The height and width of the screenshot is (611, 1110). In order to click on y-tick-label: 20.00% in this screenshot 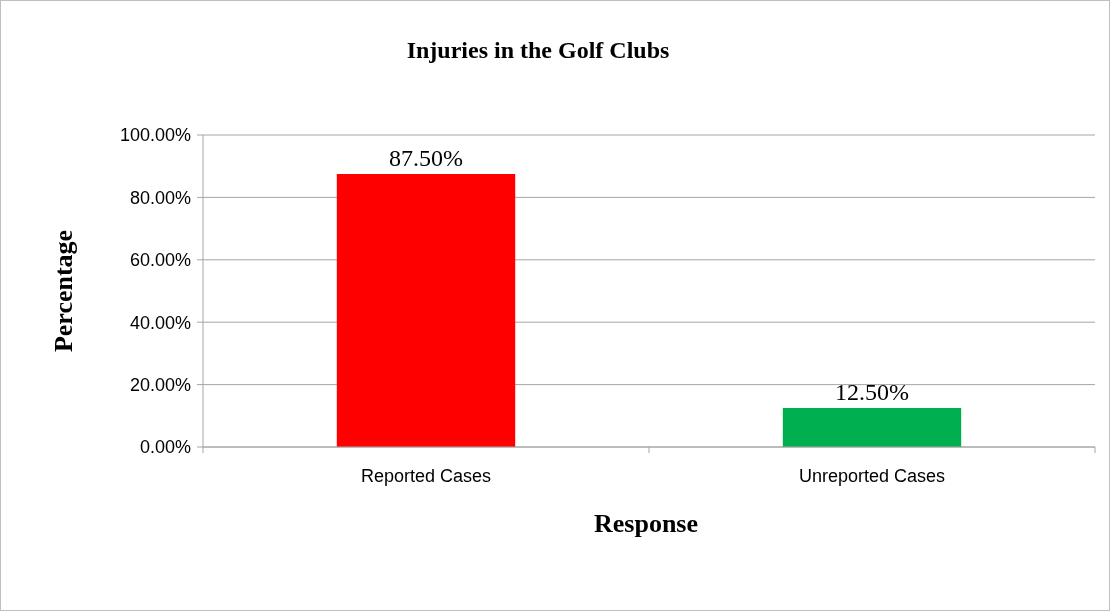, I will do `click(160, 384)`.